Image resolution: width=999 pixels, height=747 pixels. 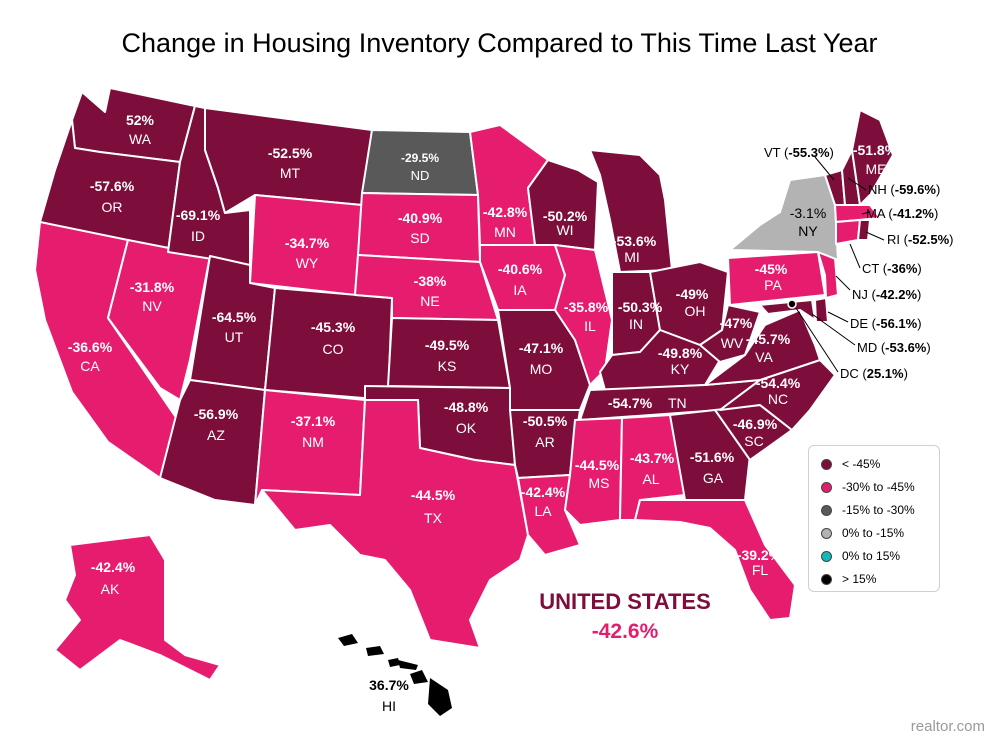 What do you see at coordinates (712, 457) in the screenshot?
I see `label-ga-value: -51.6%` at bounding box center [712, 457].